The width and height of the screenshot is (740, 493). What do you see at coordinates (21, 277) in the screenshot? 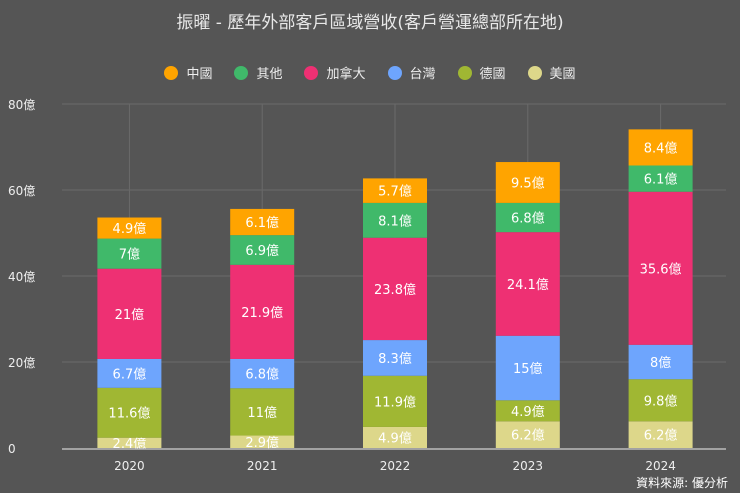
I see `y-tick-label: 40億` at bounding box center [21, 277].